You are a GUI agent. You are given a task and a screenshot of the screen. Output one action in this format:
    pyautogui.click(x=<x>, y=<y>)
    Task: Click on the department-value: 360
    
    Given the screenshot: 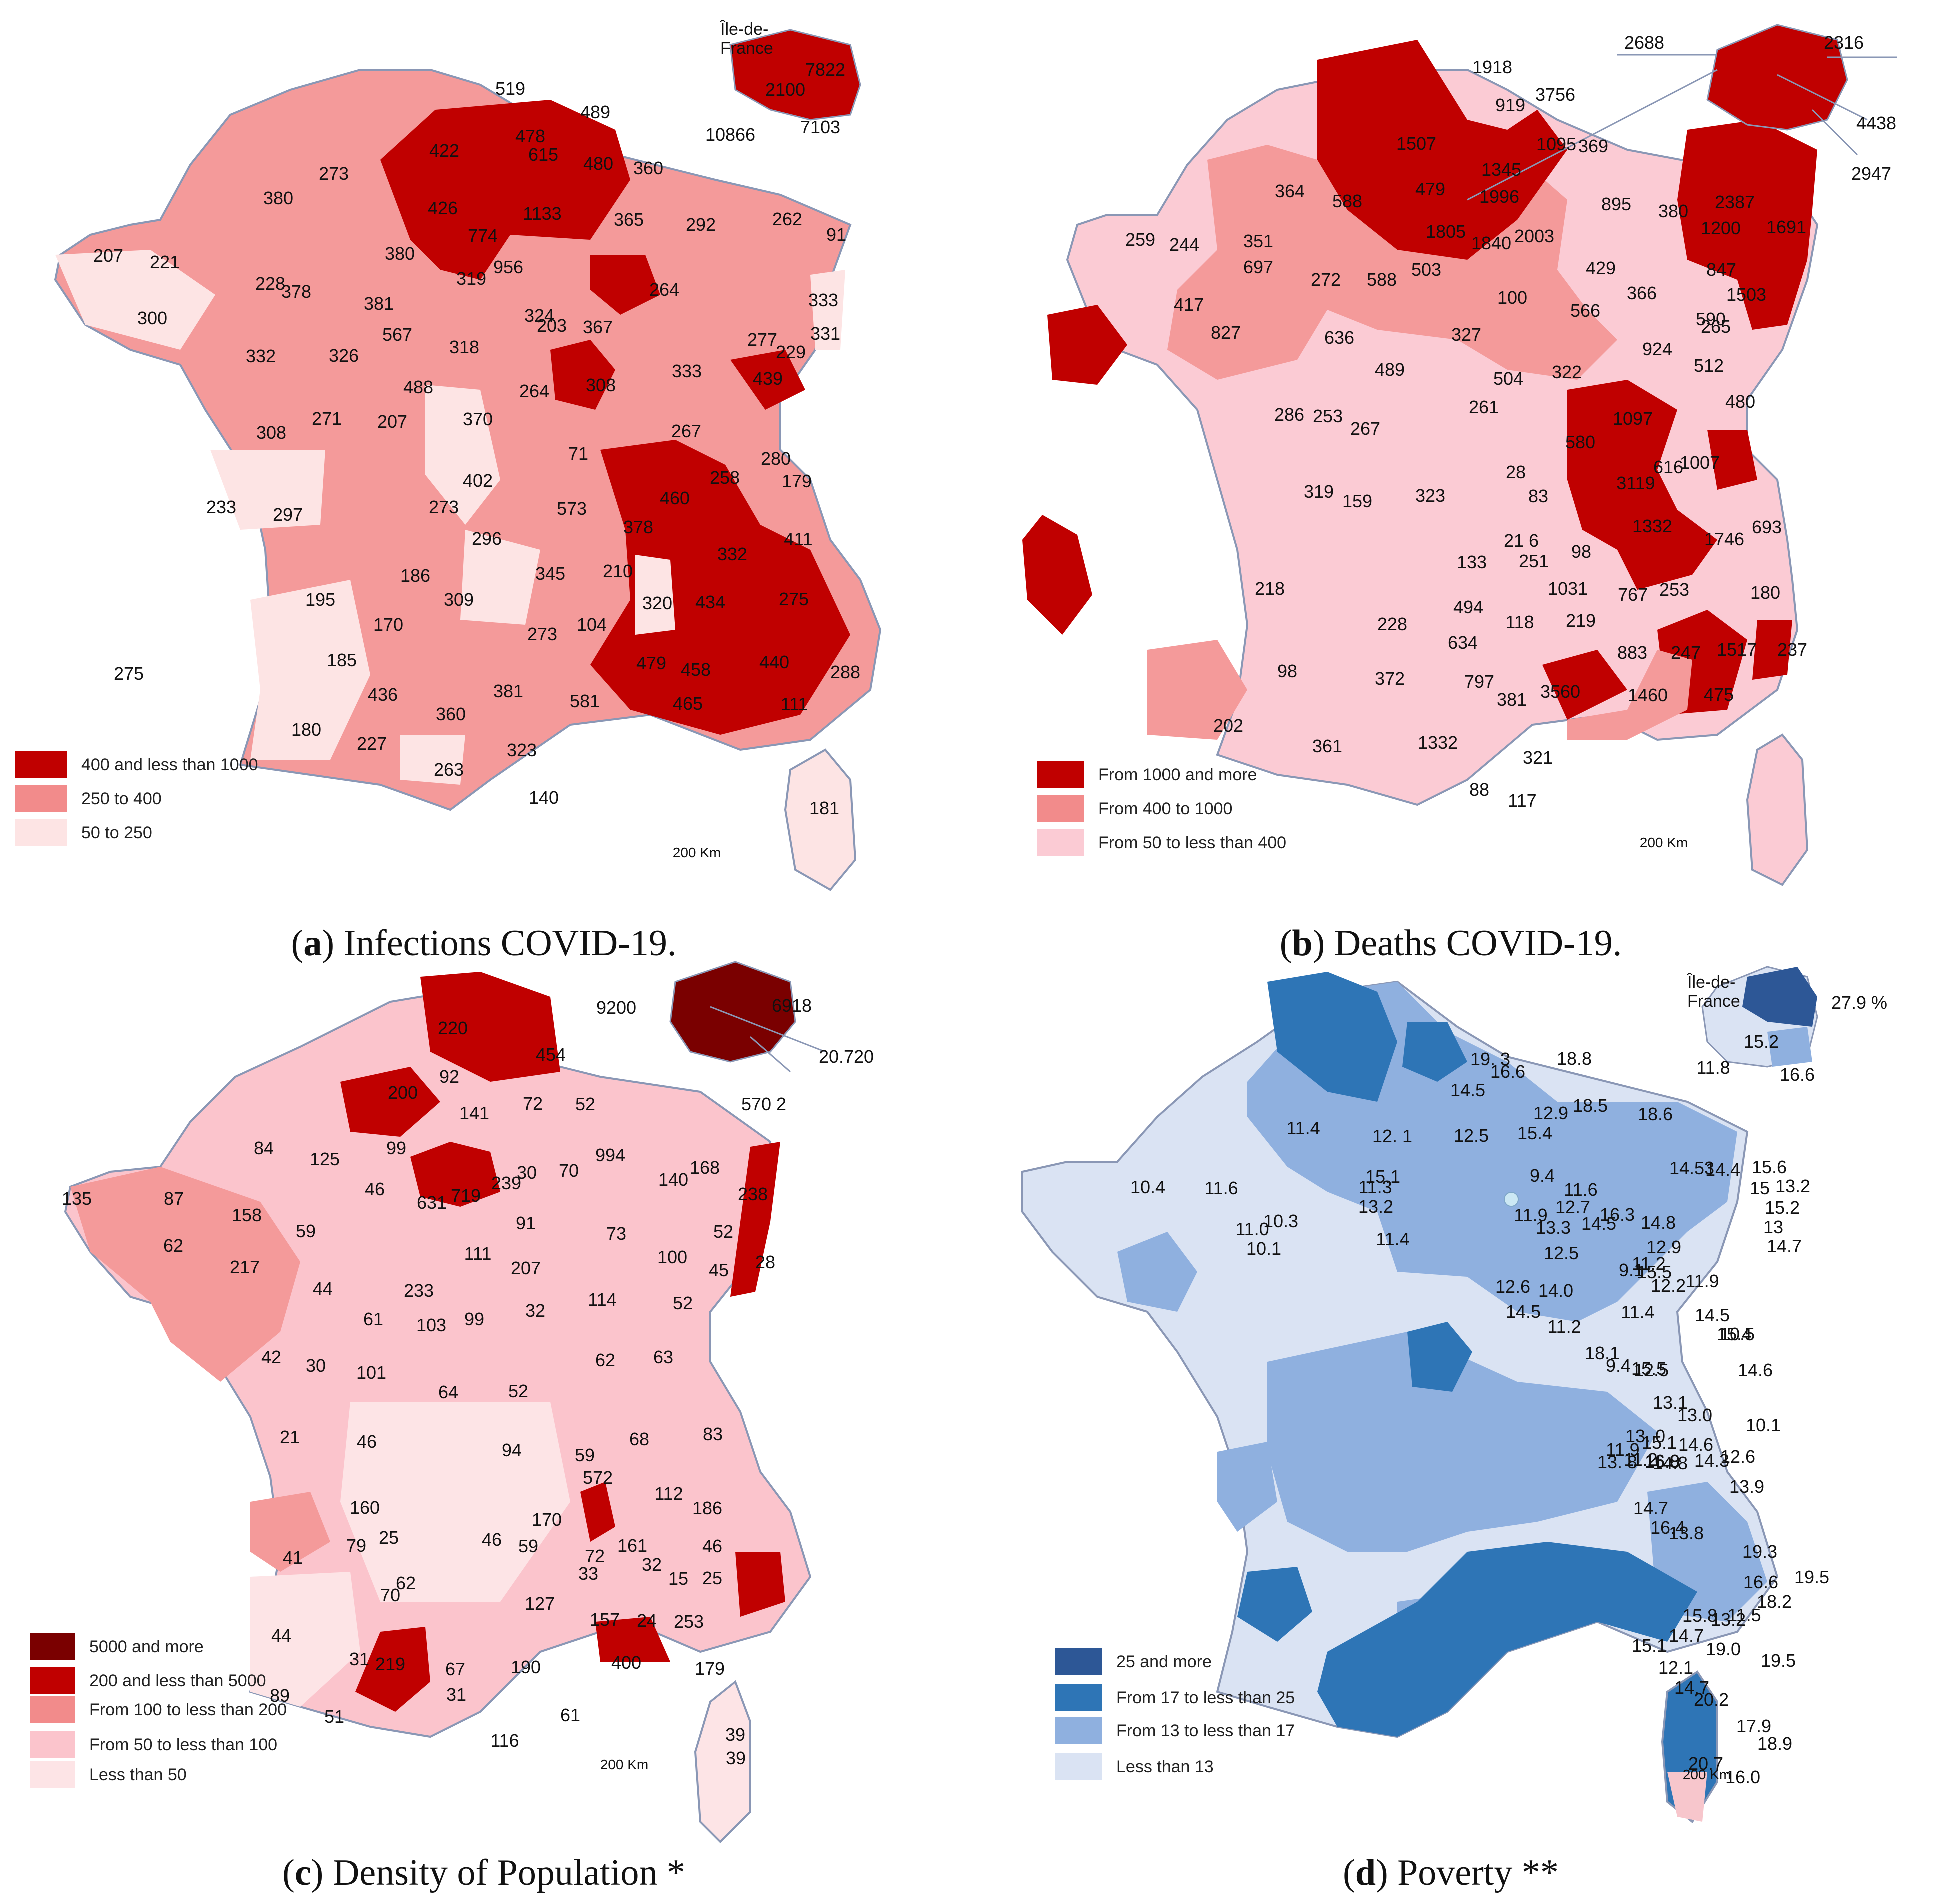 What is the action you would take?
    pyautogui.click(x=450, y=714)
    